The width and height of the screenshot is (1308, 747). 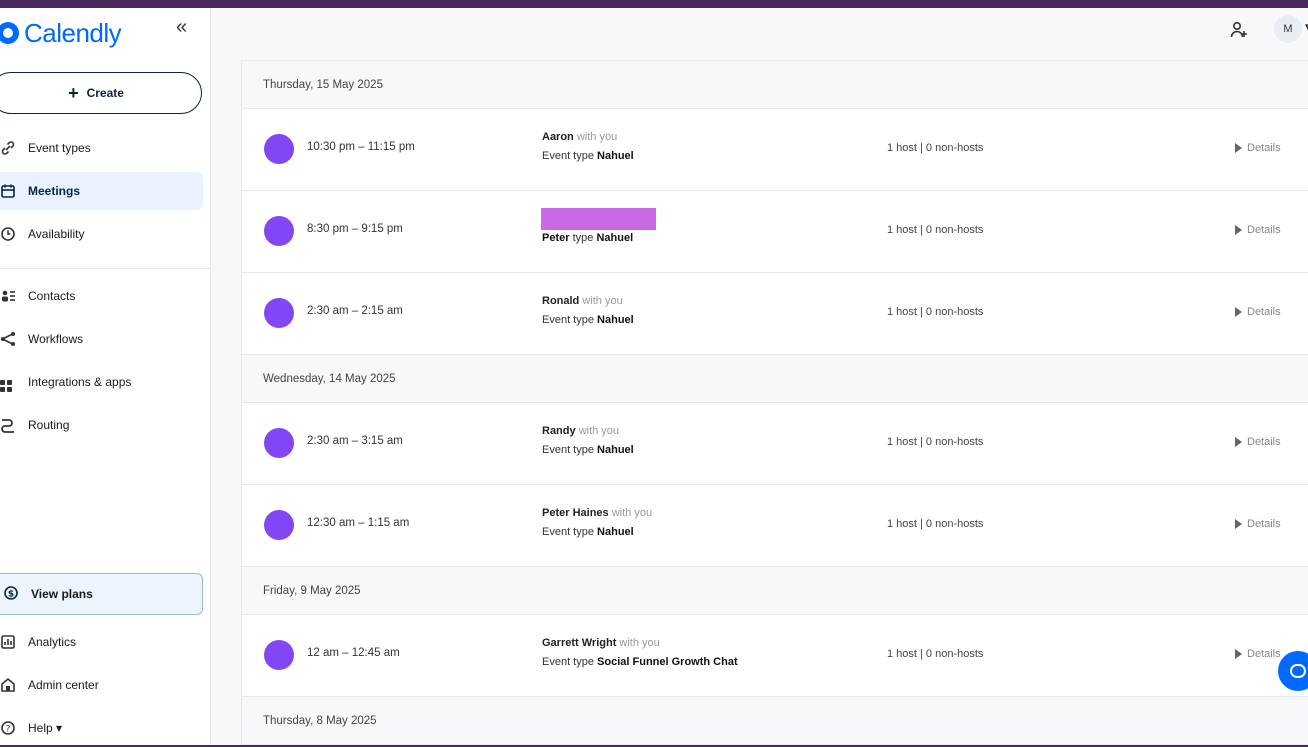 I want to click on redaction-block, so click(x=598, y=219).